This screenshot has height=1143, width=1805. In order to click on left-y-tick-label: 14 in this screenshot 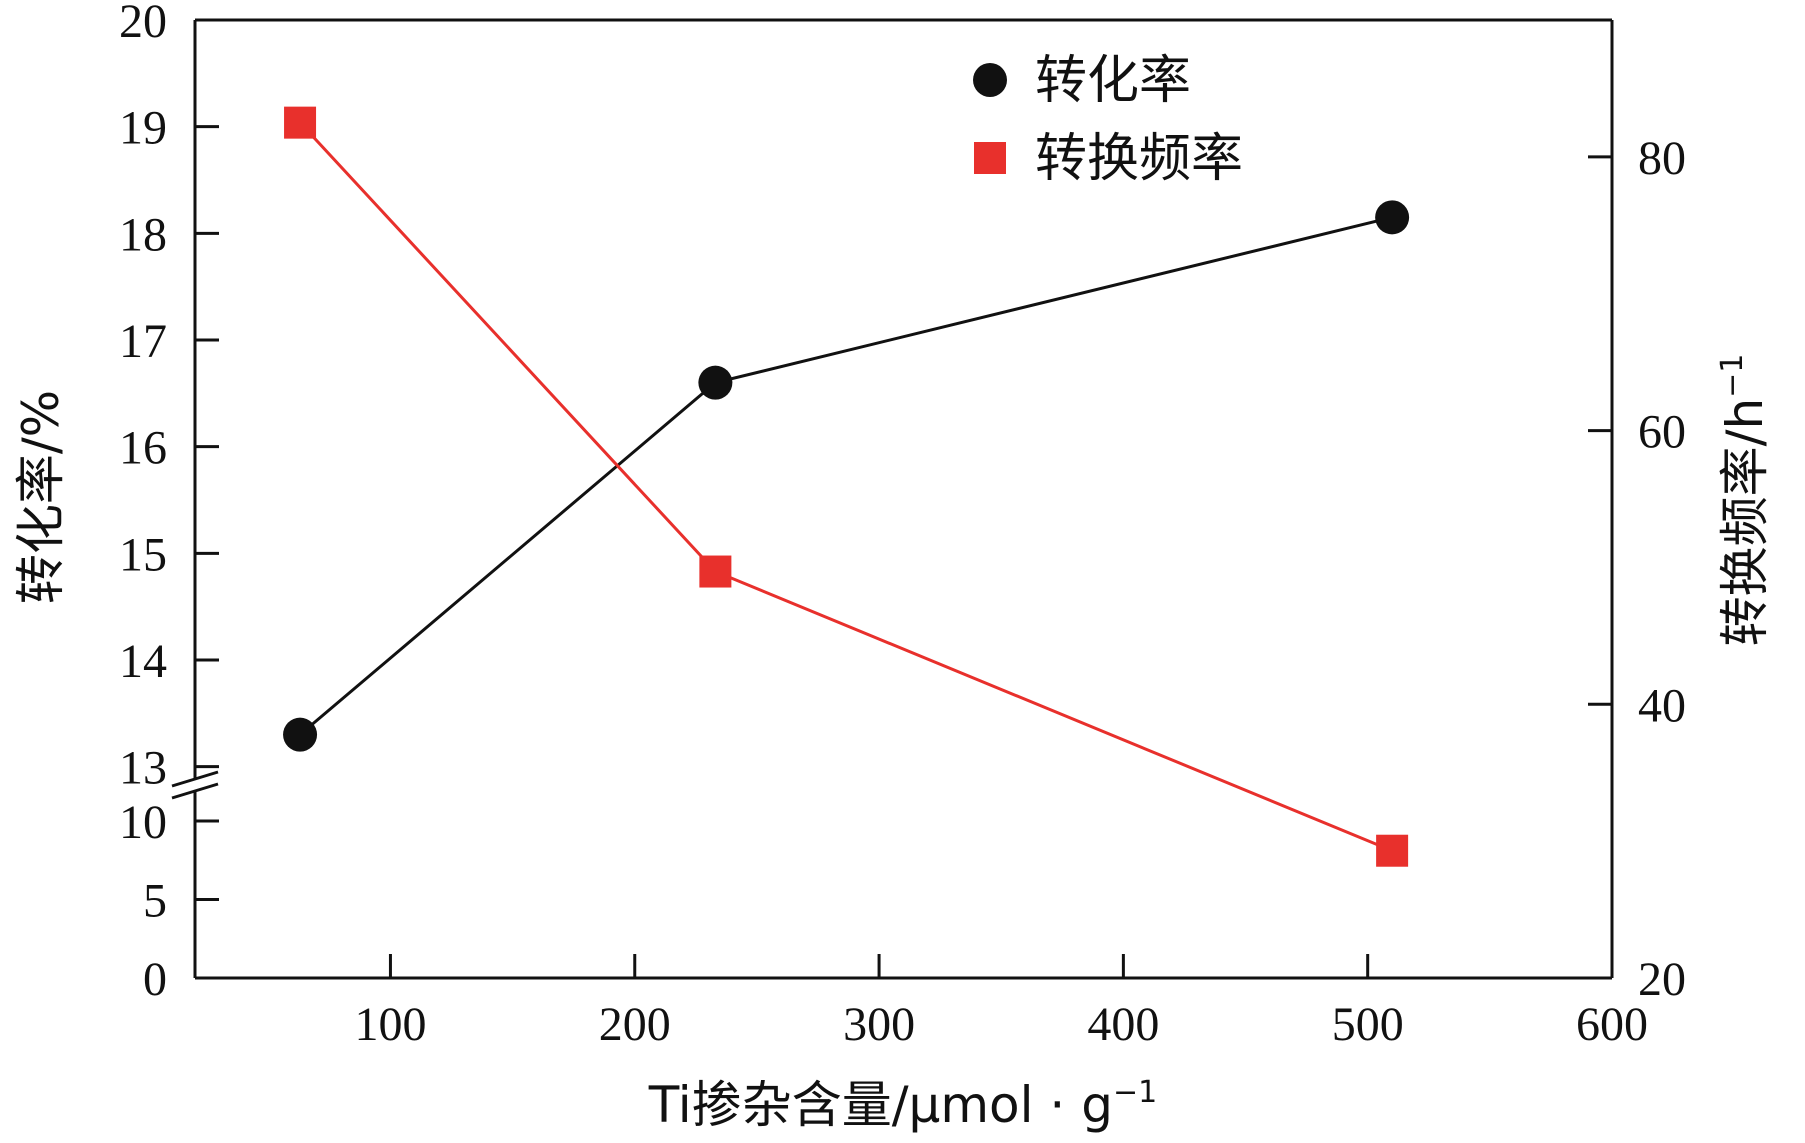, I will do `click(143, 661)`.